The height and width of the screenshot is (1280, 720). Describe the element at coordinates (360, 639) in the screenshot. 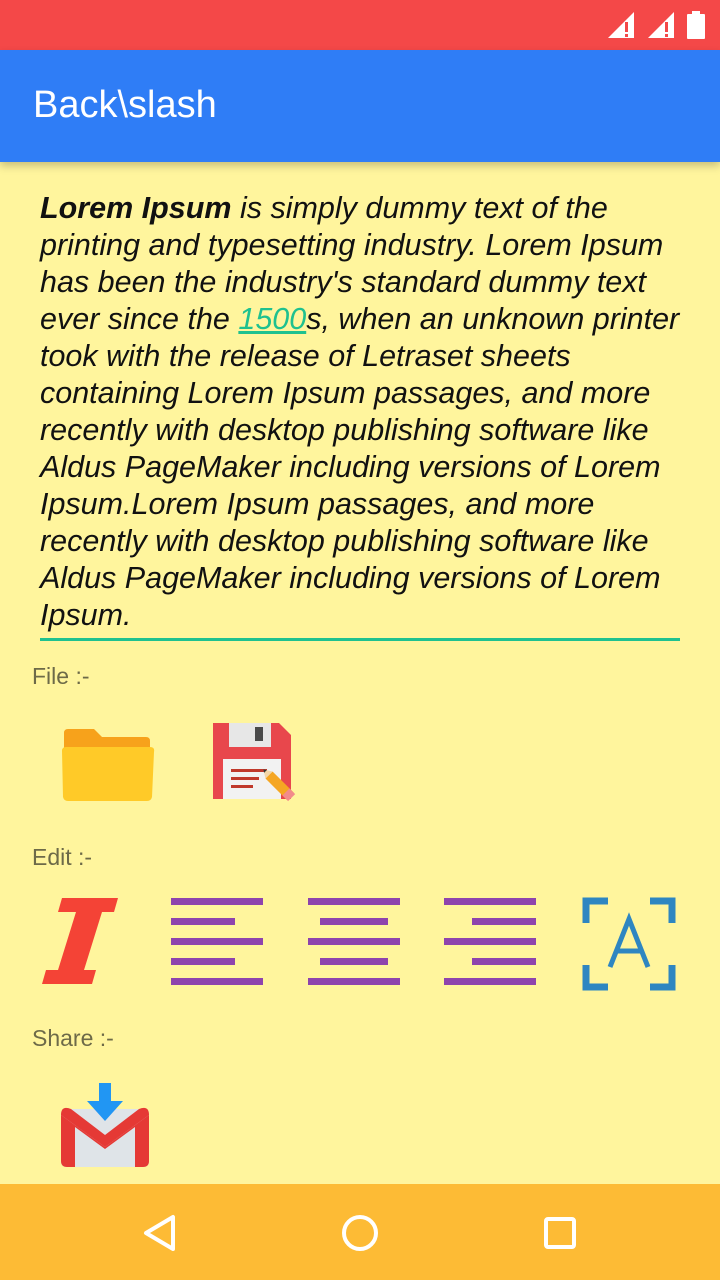

I see `editor-underline` at that location.